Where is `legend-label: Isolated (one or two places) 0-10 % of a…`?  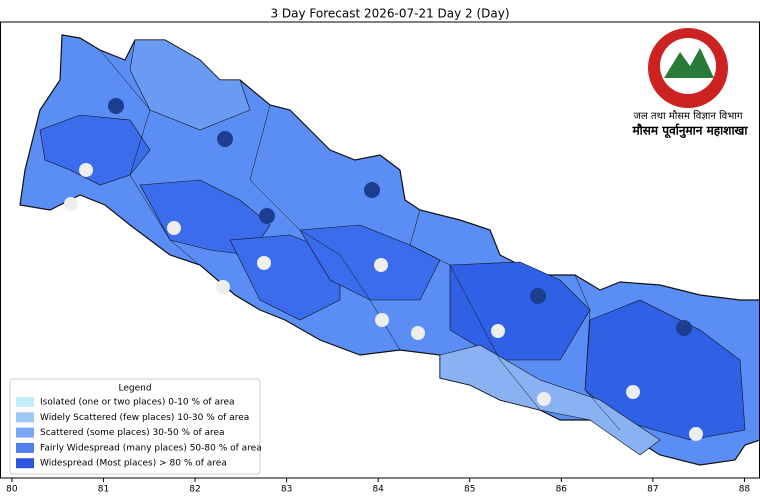
legend-label: Isolated (one or two places) 0-10 % of a… is located at coordinates (137, 403).